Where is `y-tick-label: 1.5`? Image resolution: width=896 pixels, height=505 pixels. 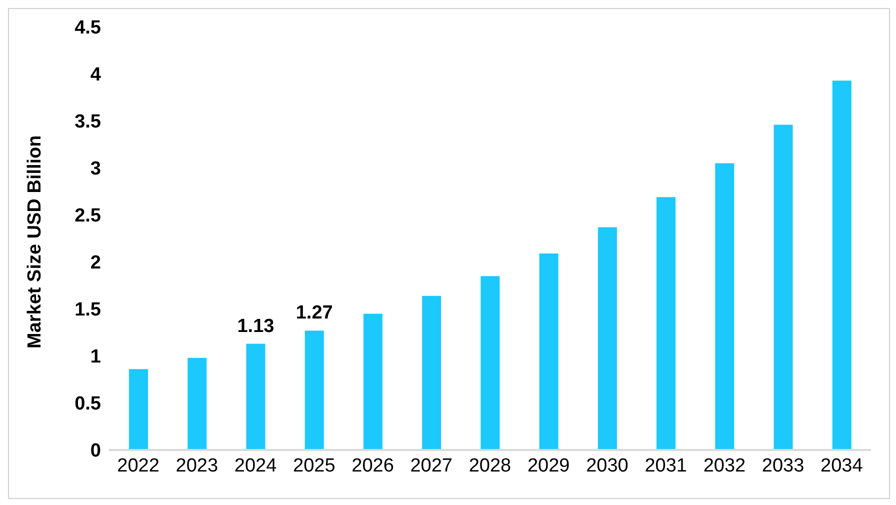 y-tick-label: 1.5 is located at coordinates (88, 310).